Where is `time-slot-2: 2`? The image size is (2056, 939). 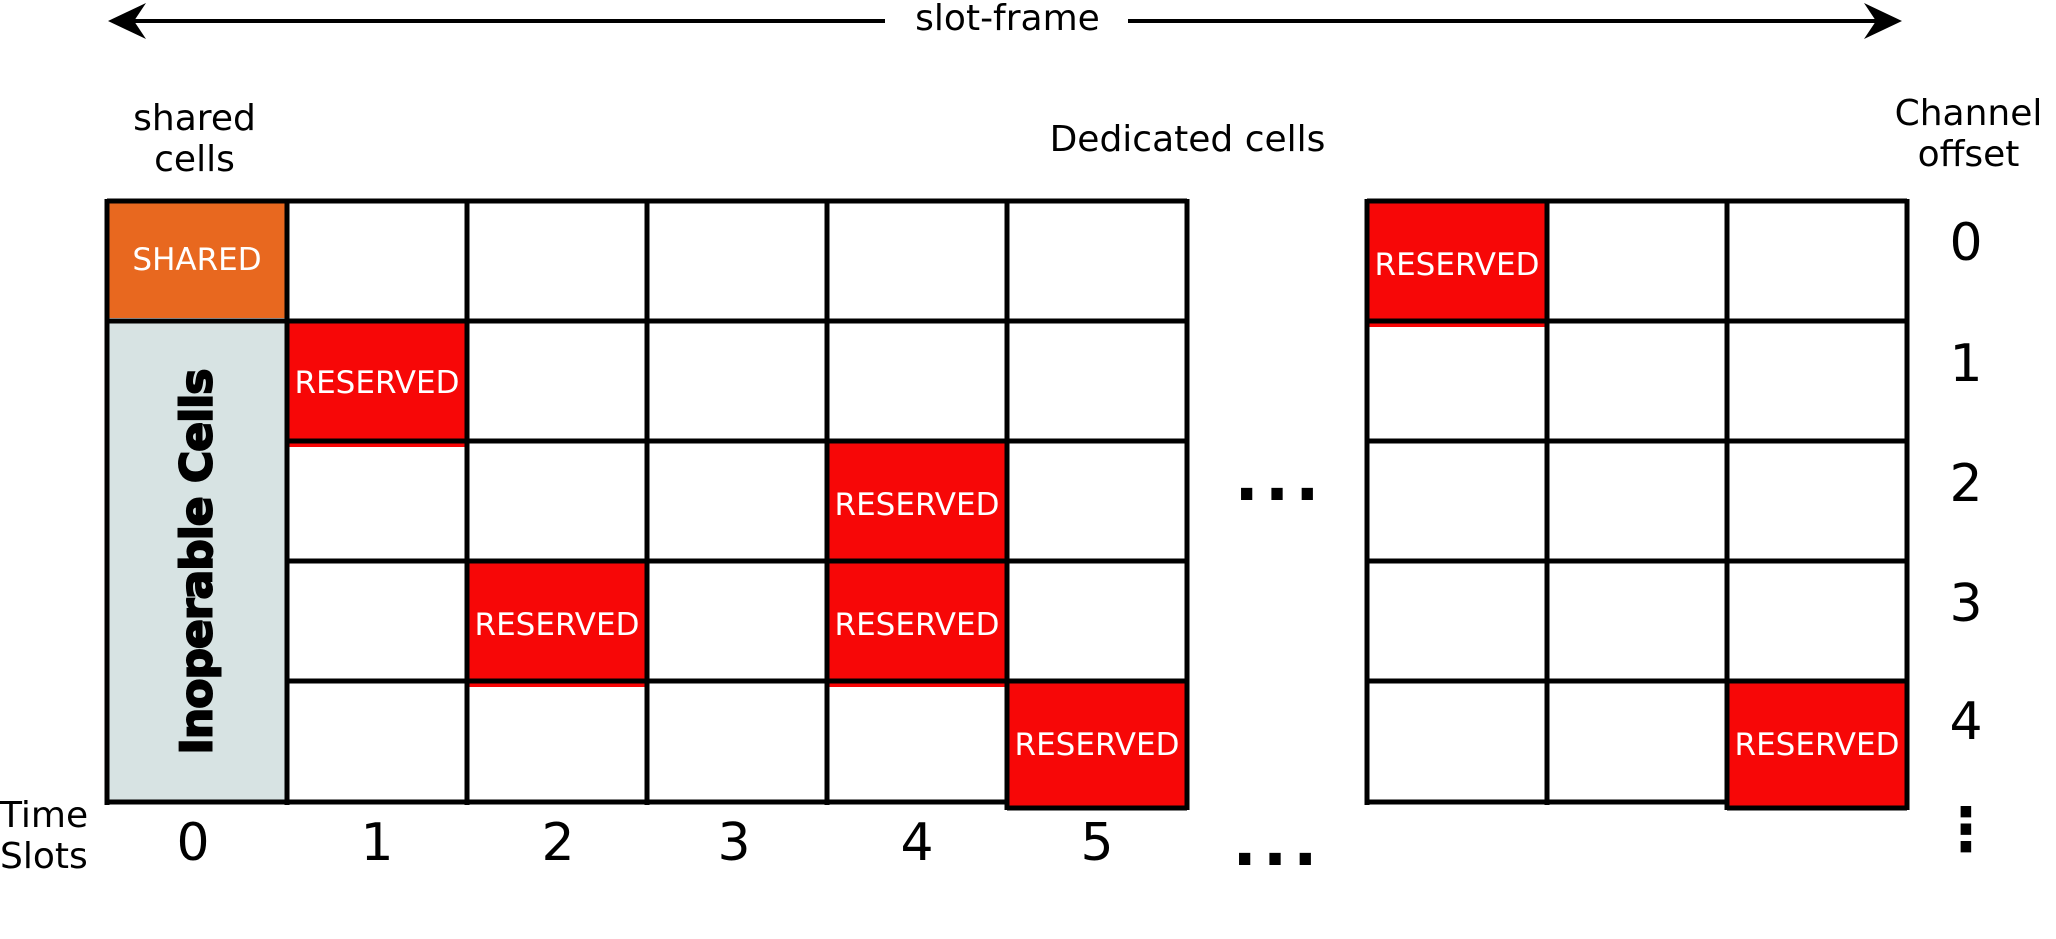
time-slot-2: 2 is located at coordinates (557, 843).